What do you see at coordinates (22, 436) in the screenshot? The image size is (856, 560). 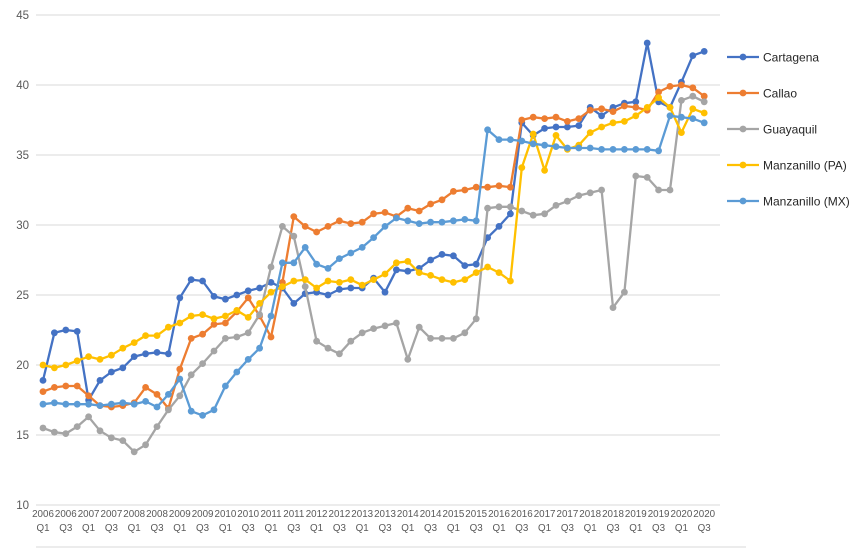 I see `y-axis-tick-label: 15` at bounding box center [22, 436].